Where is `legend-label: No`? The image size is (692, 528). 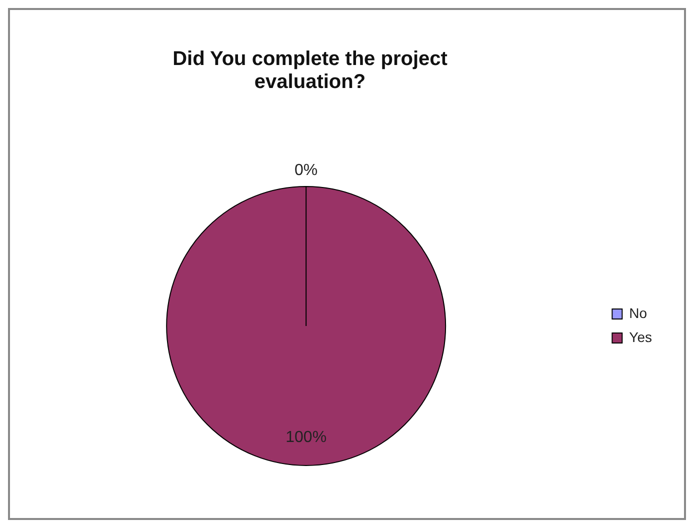 legend-label: No is located at coordinates (638, 312).